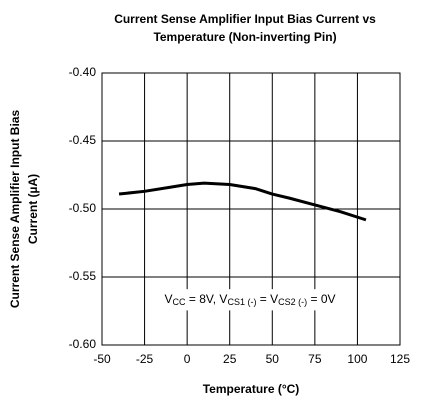  Describe the element at coordinates (179, 302) in the screenshot. I see `annotation-subscript: CC` at that location.